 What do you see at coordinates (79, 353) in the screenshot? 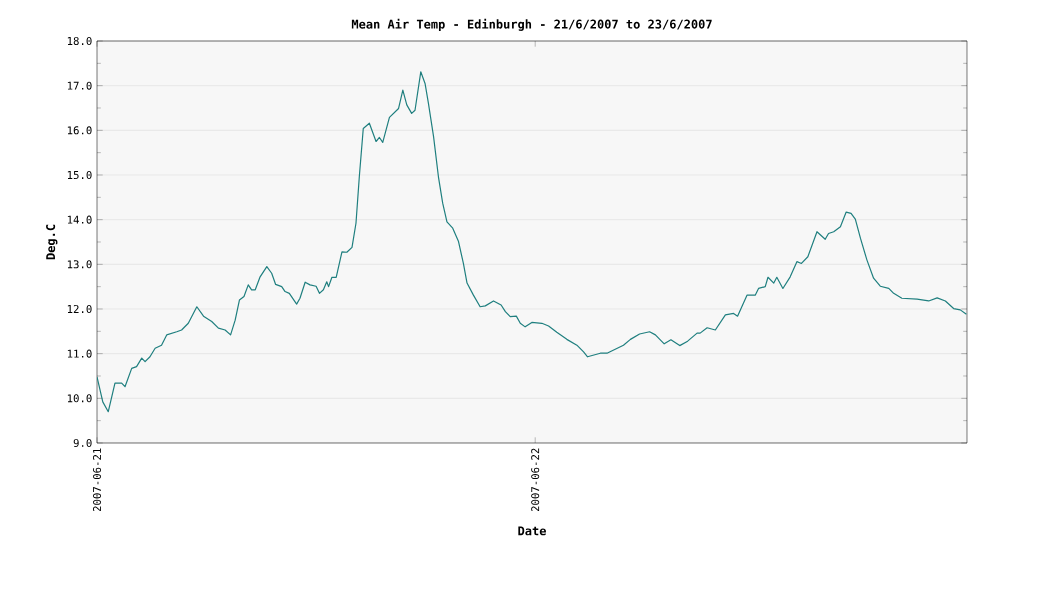
I see `y-tick-label: 11.0` at bounding box center [79, 353].